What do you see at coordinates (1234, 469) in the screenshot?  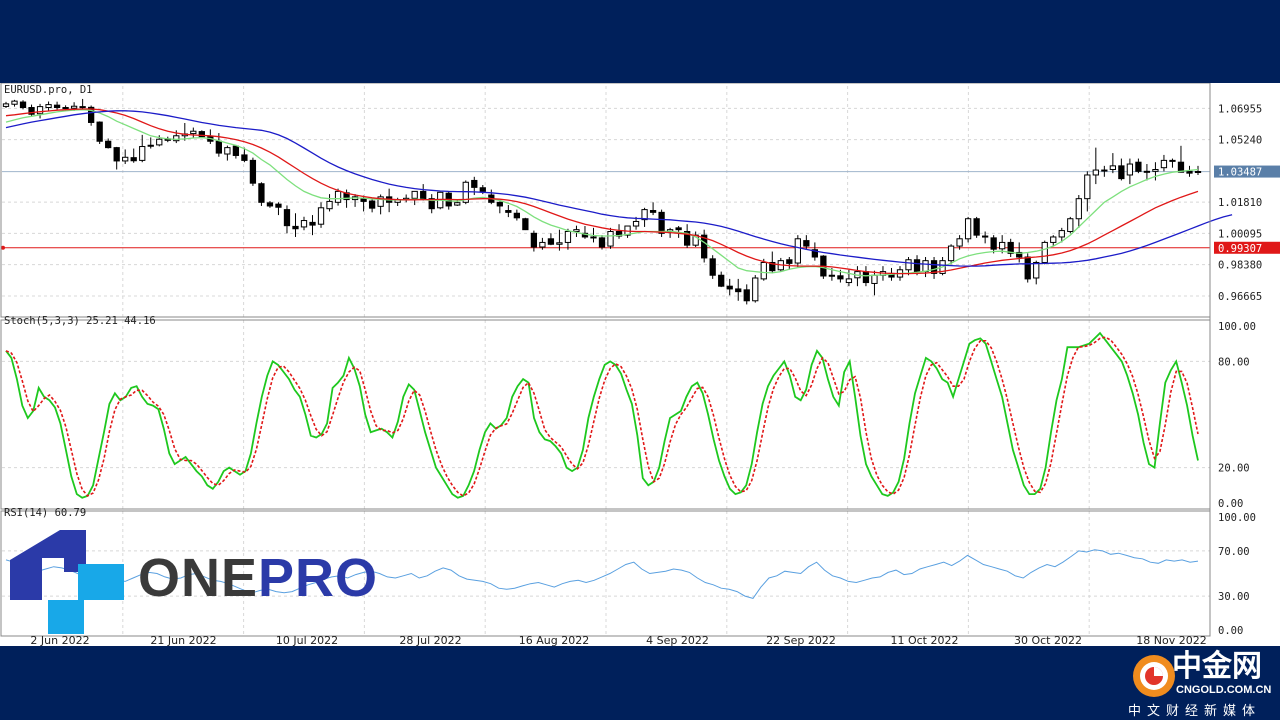 I see `stoch-tick-label: 20.00` at bounding box center [1234, 469].